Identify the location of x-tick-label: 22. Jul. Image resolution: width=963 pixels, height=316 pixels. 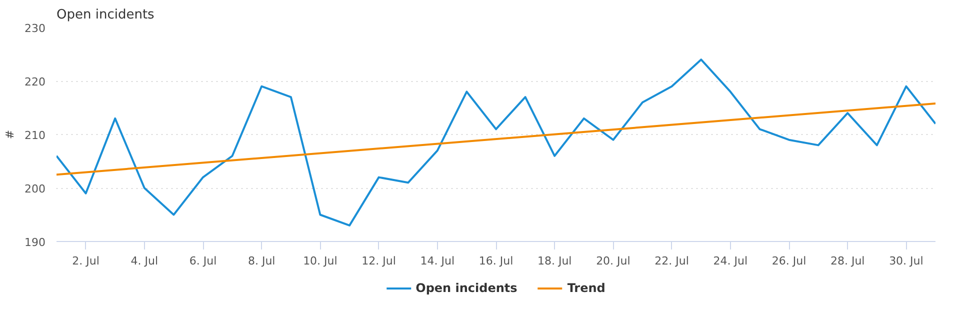
(671, 261).